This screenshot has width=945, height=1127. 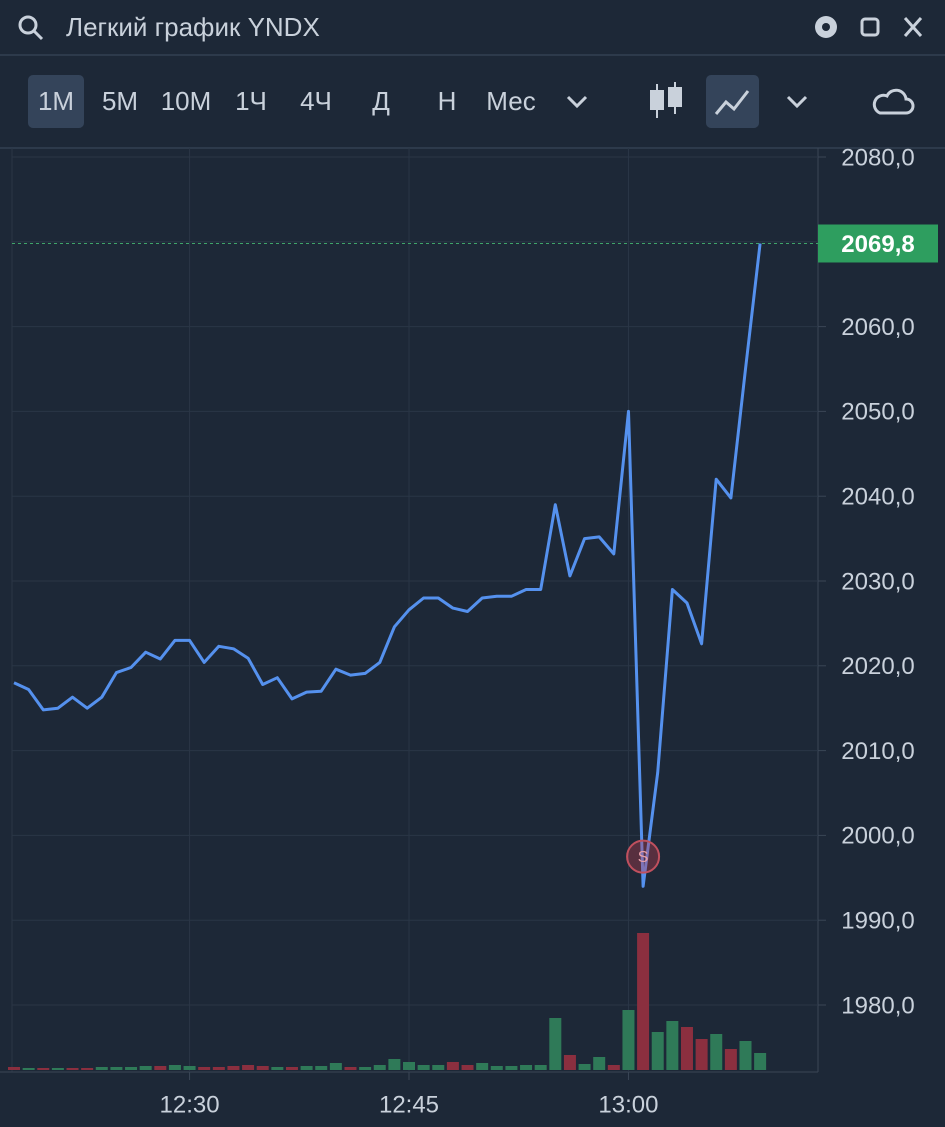 I want to click on line-mode-button, so click(x=732, y=101).